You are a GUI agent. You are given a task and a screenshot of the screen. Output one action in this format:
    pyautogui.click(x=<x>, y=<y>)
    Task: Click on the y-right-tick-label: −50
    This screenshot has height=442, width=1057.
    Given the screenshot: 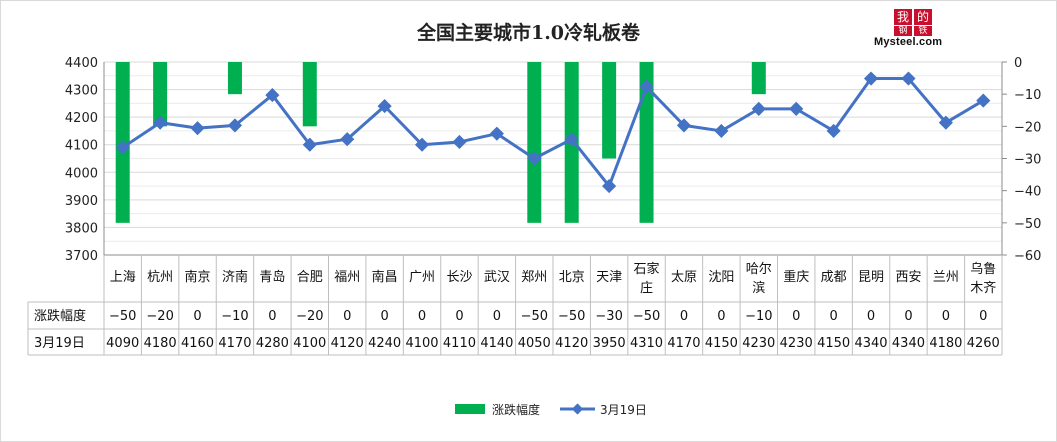 What is the action you would take?
    pyautogui.click(x=1027, y=224)
    